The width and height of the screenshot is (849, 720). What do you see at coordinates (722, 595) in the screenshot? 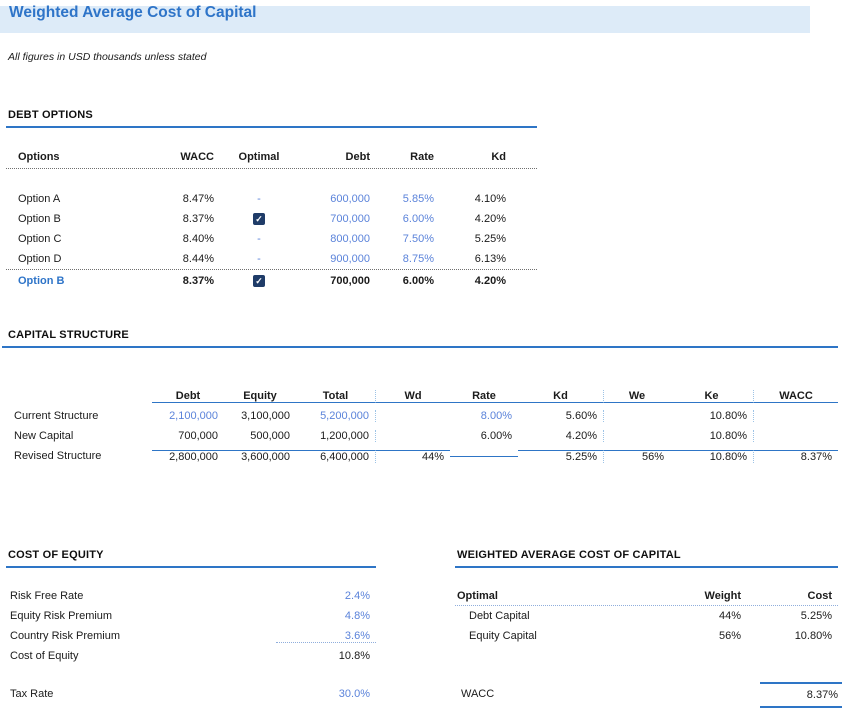
I see `col-header-weight: Weight` at bounding box center [722, 595].